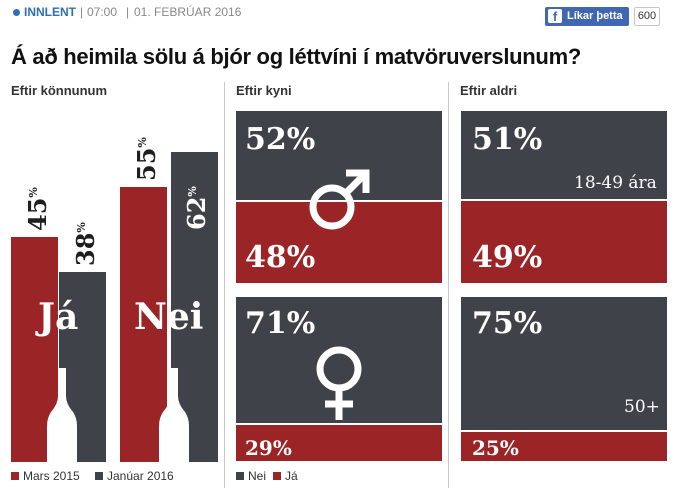 This screenshot has width=674, height=488. I want to click on legend-item-mars-2015: Mars 2015, so click(45, 476).